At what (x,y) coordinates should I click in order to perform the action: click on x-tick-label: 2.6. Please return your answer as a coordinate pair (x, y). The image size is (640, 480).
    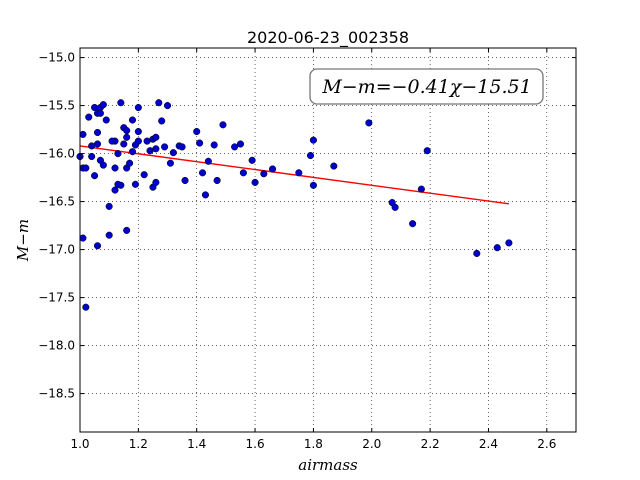
    Looking at the image, I should click on (546, 444).